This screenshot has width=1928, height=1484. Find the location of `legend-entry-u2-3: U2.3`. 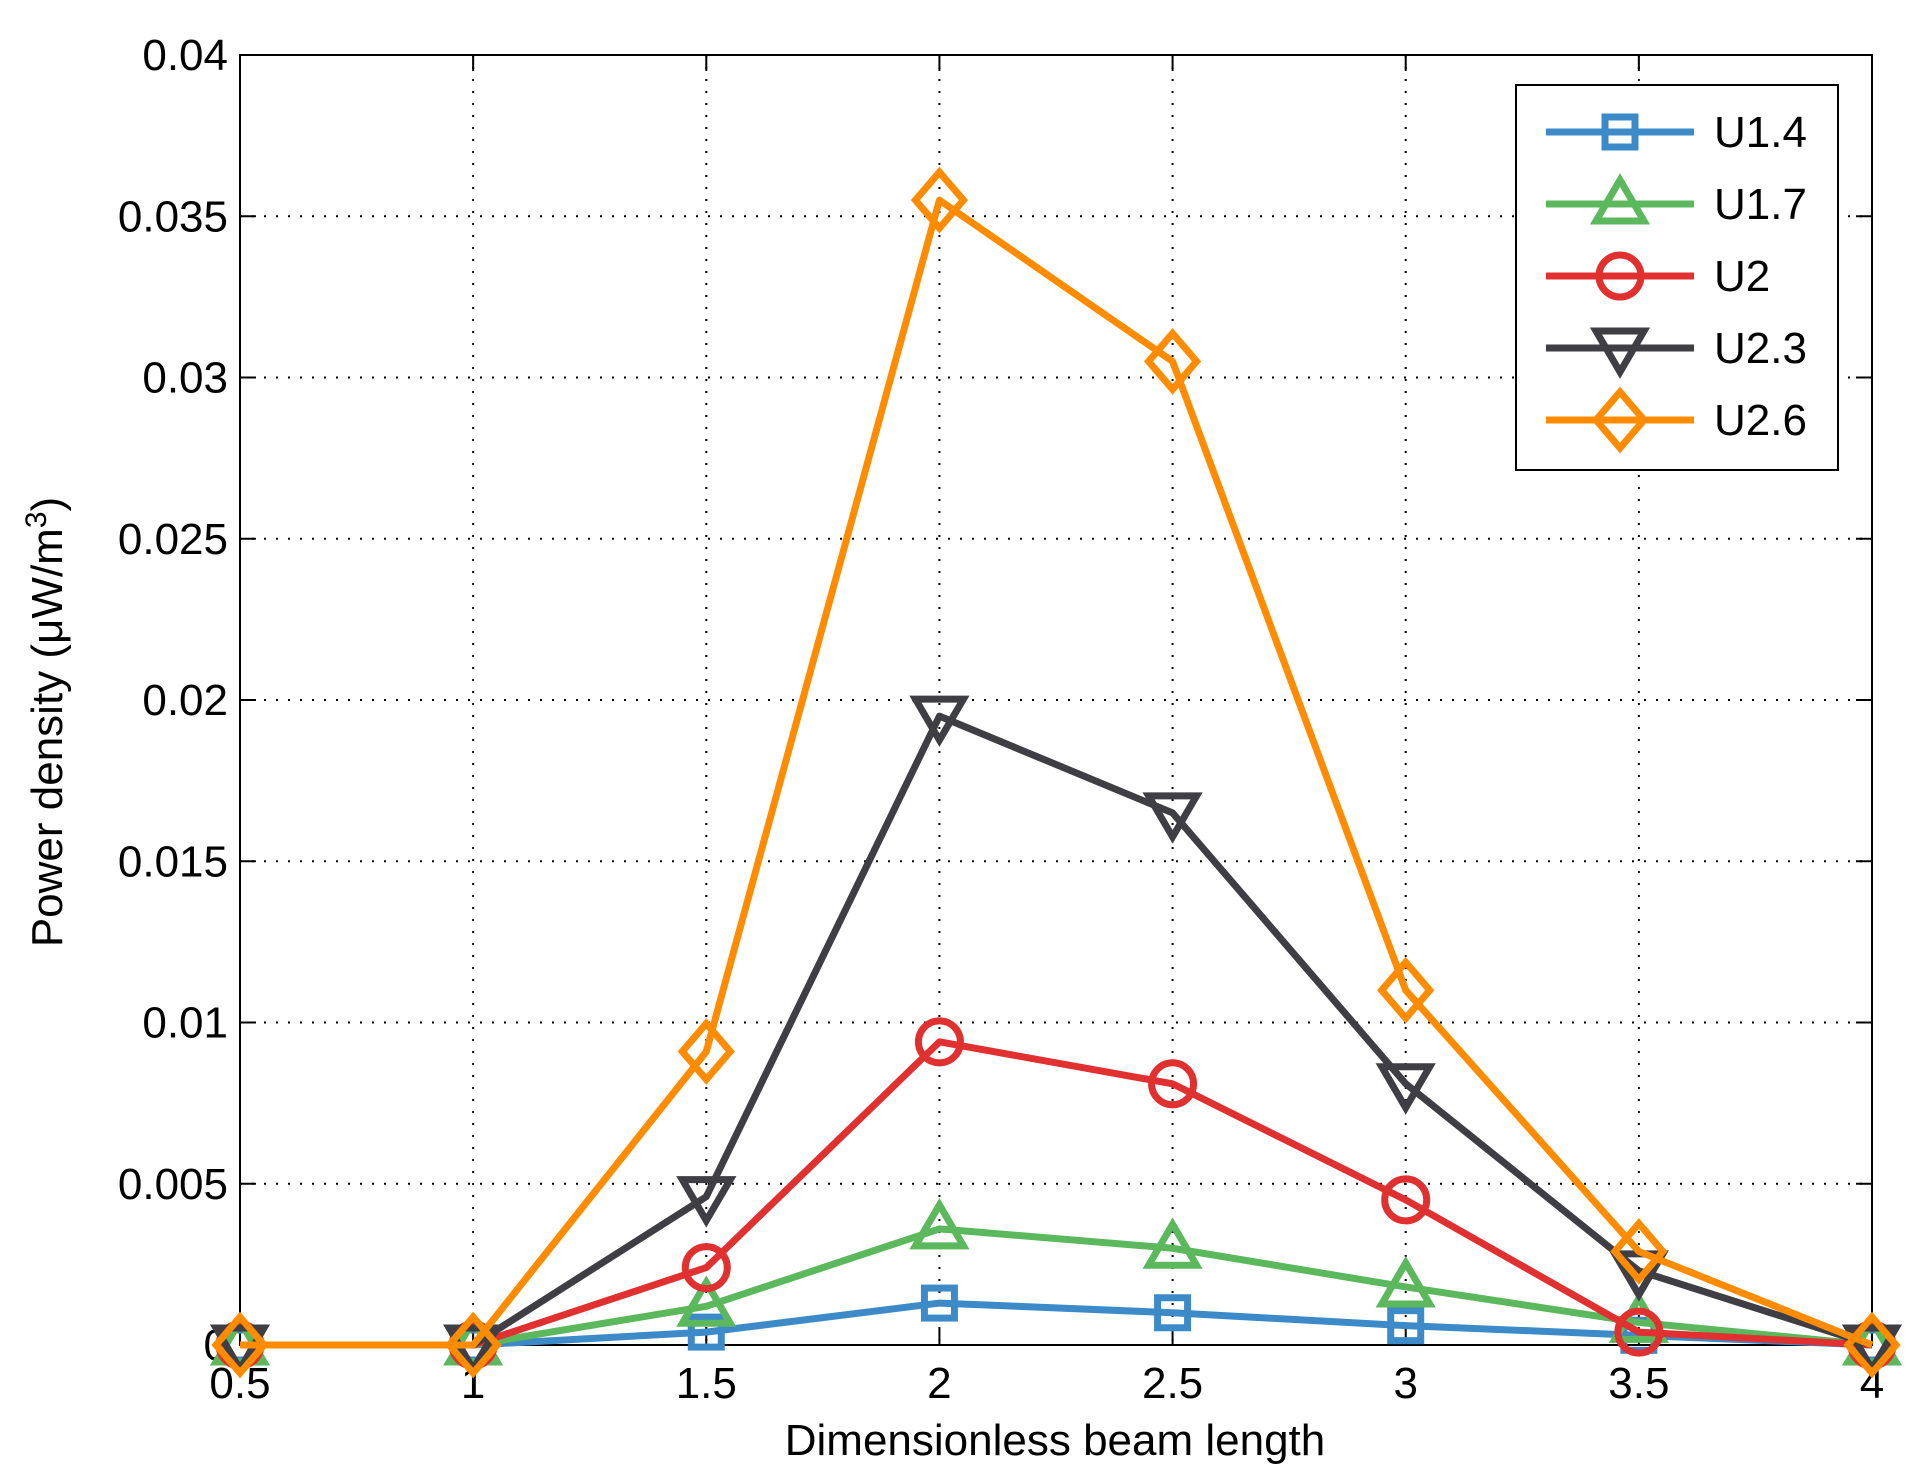

legend-entry-u2-3: U2.3 is located at coordinates (1676, 351).